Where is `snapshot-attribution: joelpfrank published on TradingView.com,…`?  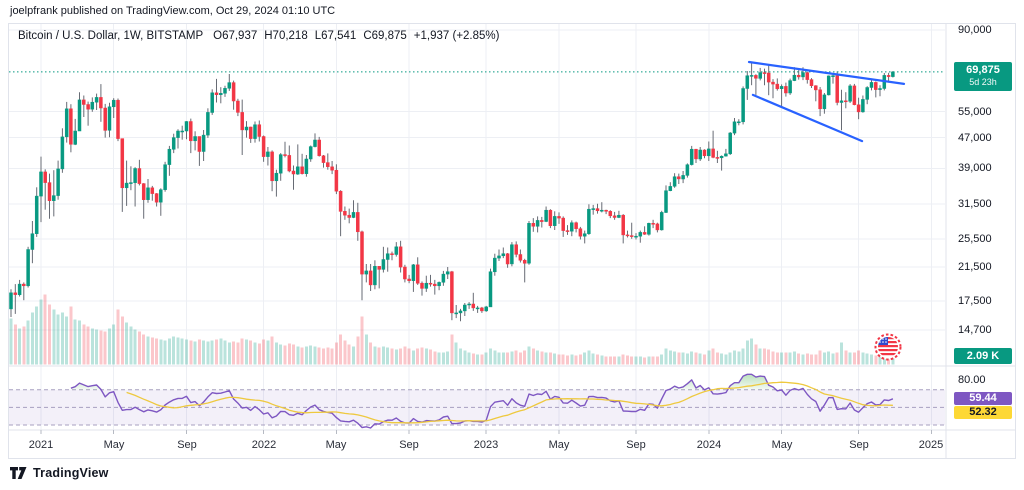 snapshot-attribution: joelpfrank published on TradingView.com,… is located at coordinates (173, 11).